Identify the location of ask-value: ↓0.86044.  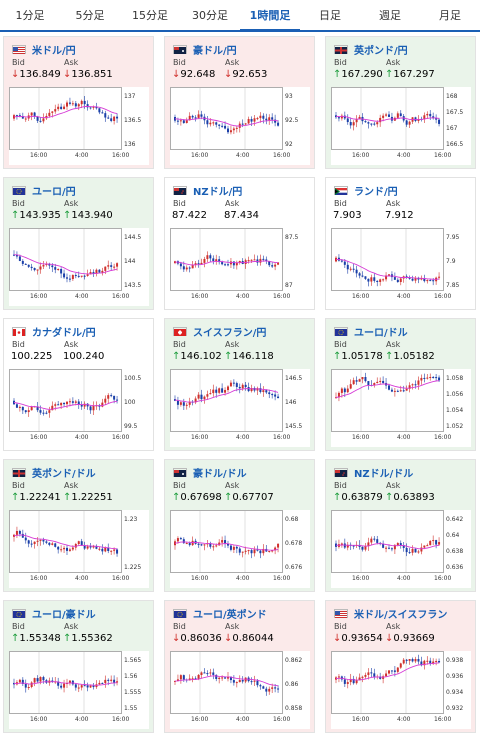
(249, 638).